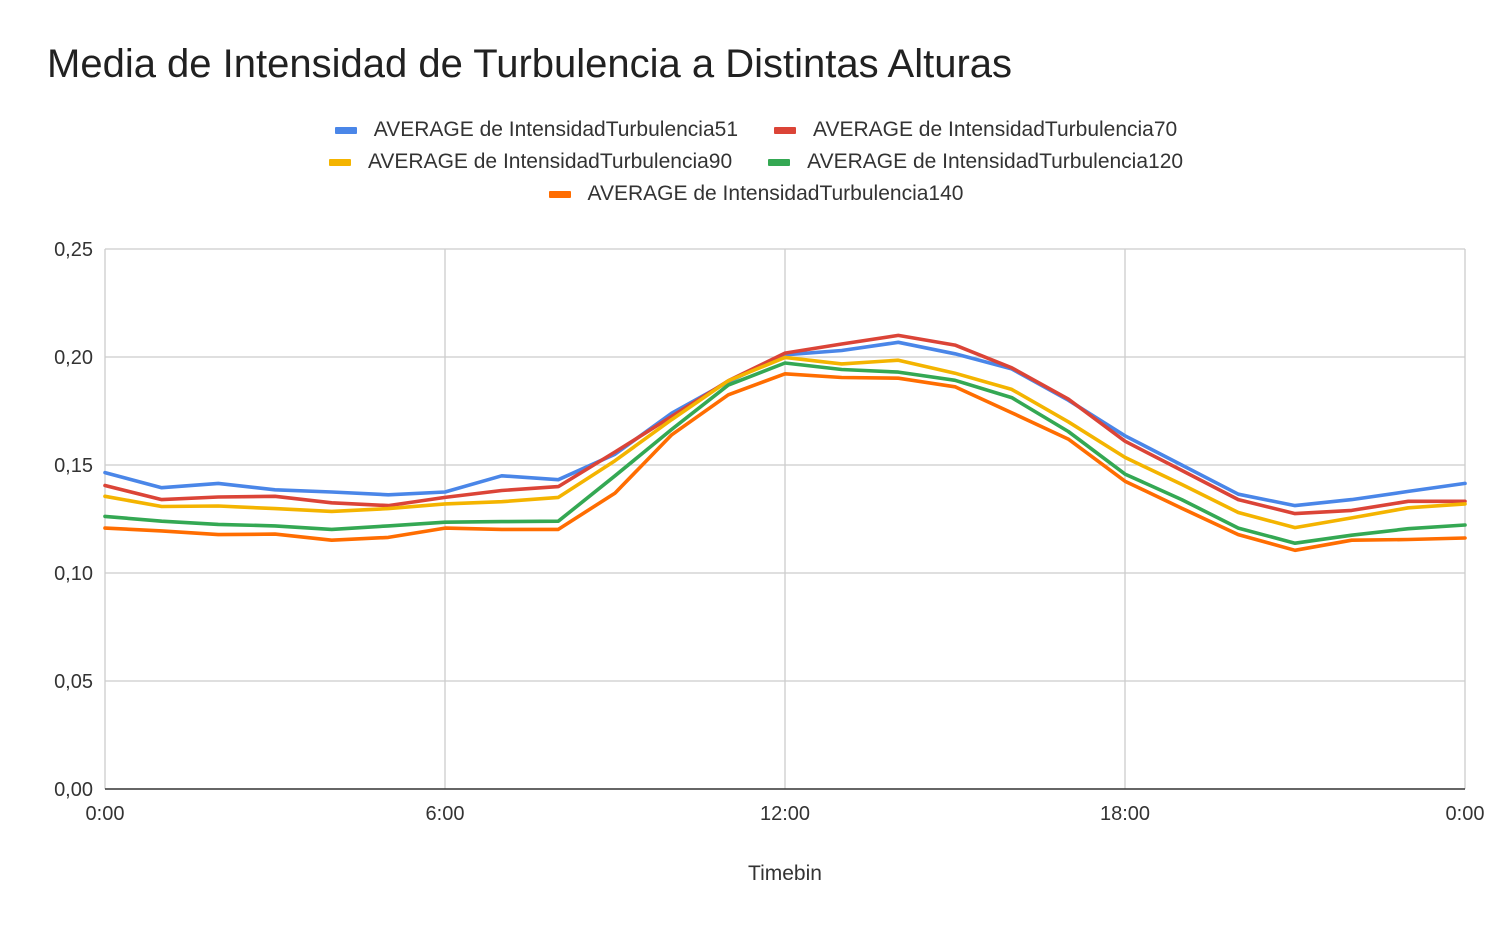 Image resolution: width=1512 pixels, height=932 pixels. I want to click on legend-label-90: AVERAGE de IntensidadTurbulencia90, so click(550, 161).